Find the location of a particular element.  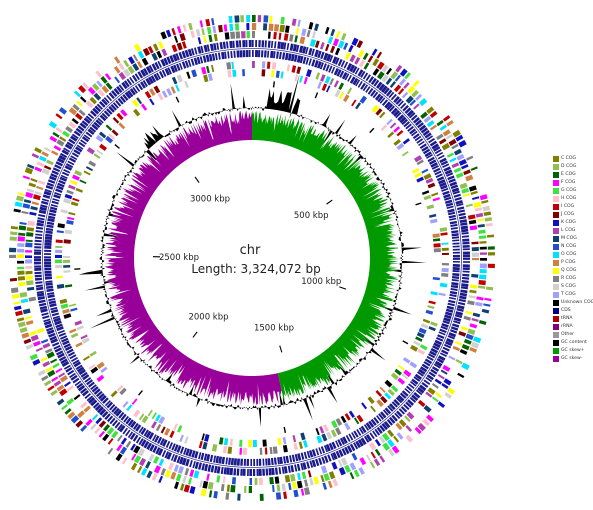

legend-label: R COG is located at coordinates (569, 278).